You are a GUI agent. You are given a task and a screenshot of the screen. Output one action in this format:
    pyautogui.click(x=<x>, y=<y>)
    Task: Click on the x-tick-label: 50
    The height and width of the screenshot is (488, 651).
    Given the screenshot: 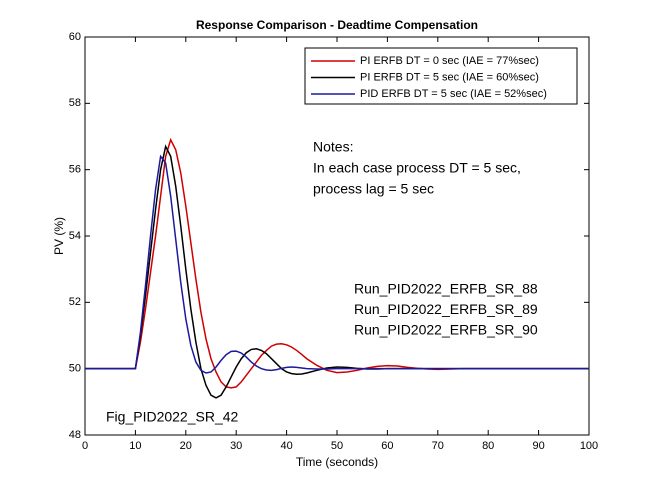 What is the action you would take?
    pyautogui.click(x=337, y=446)
    